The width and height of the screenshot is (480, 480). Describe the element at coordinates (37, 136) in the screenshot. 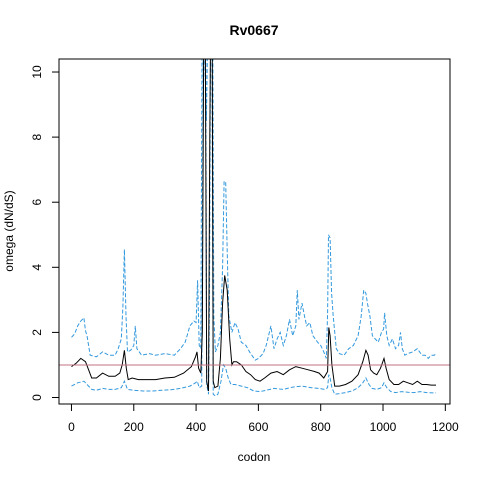

I see `y-tick-label: 8` at that location.